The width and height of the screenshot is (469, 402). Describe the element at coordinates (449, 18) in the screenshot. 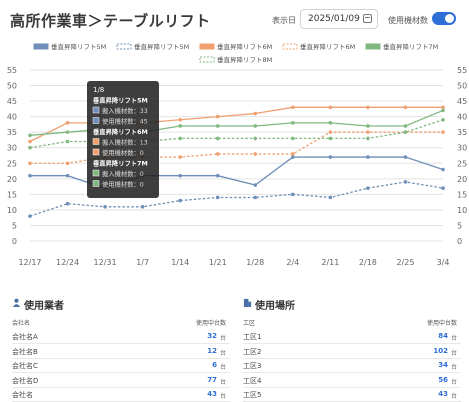

I see `toggle-knob` at that location.